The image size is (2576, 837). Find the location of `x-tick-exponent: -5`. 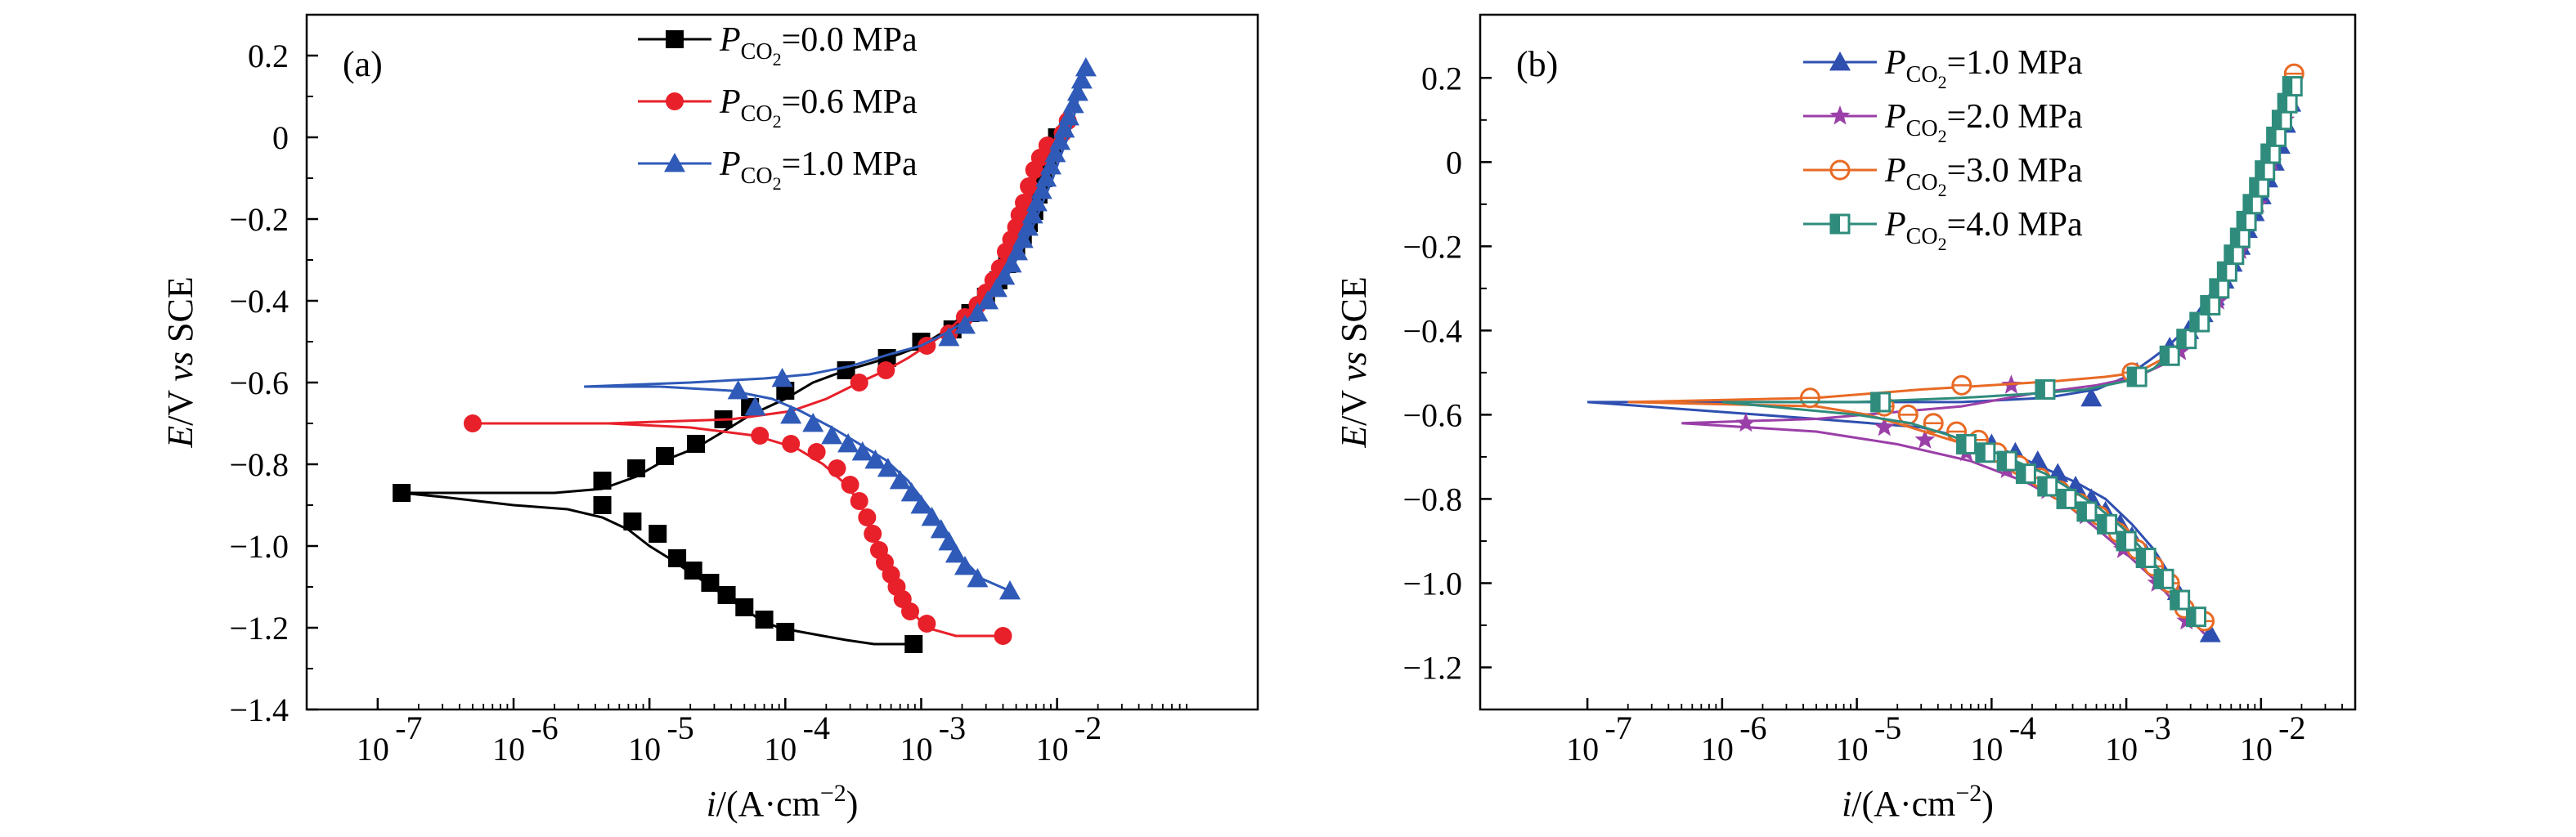

x-tick-exponent: -5 is located at coordinates (1888, 727).